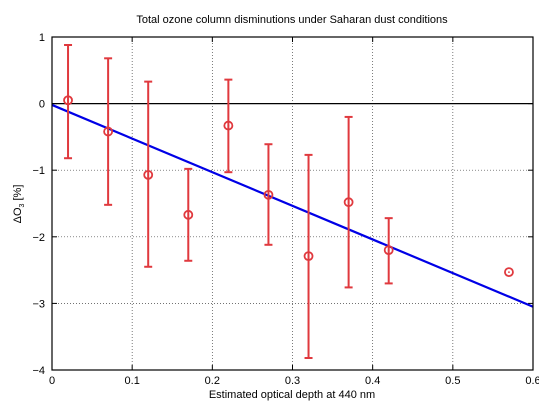 This screenshot has width=539, height=403. I want to click on x-axis-label: Estimated optical depth at 440 nm, so click(292, 395).